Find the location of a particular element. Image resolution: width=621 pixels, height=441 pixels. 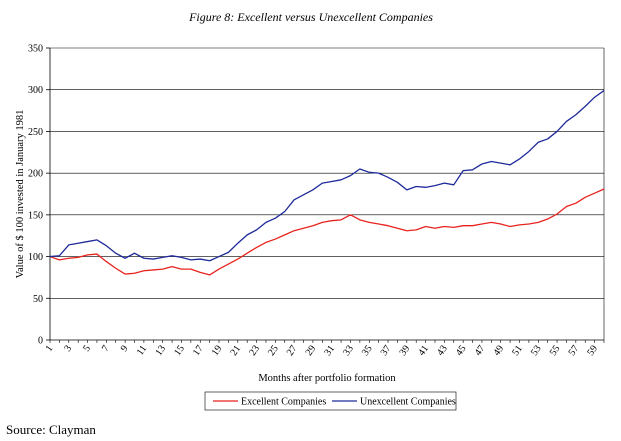

x-tick-label: 41 is located at coordinates (423, 350).